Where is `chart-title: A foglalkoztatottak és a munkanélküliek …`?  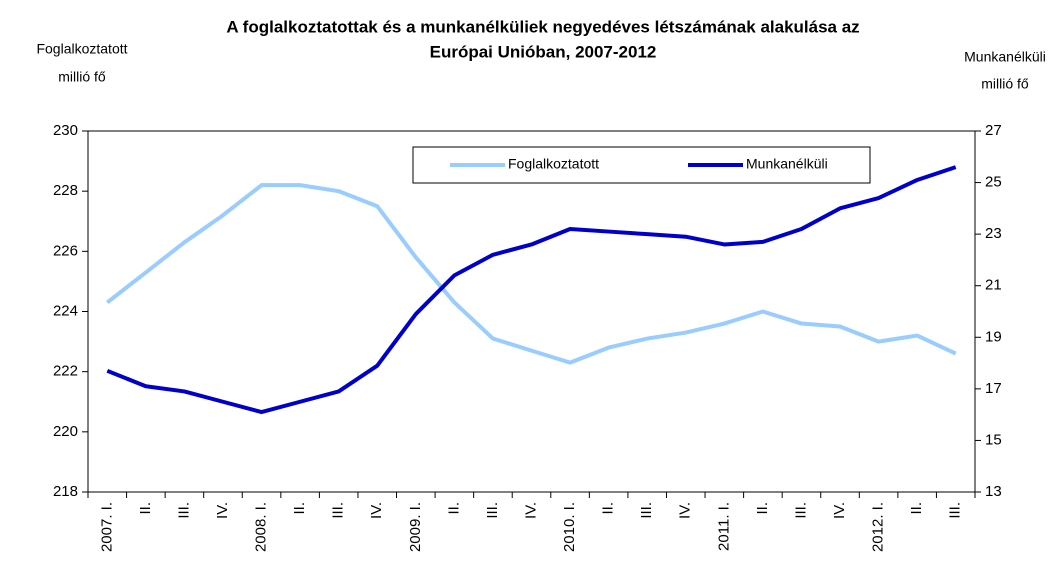
chart-title: A foglalkoztatottak és a munkanélküliek … is located at coordinates (542, 26).